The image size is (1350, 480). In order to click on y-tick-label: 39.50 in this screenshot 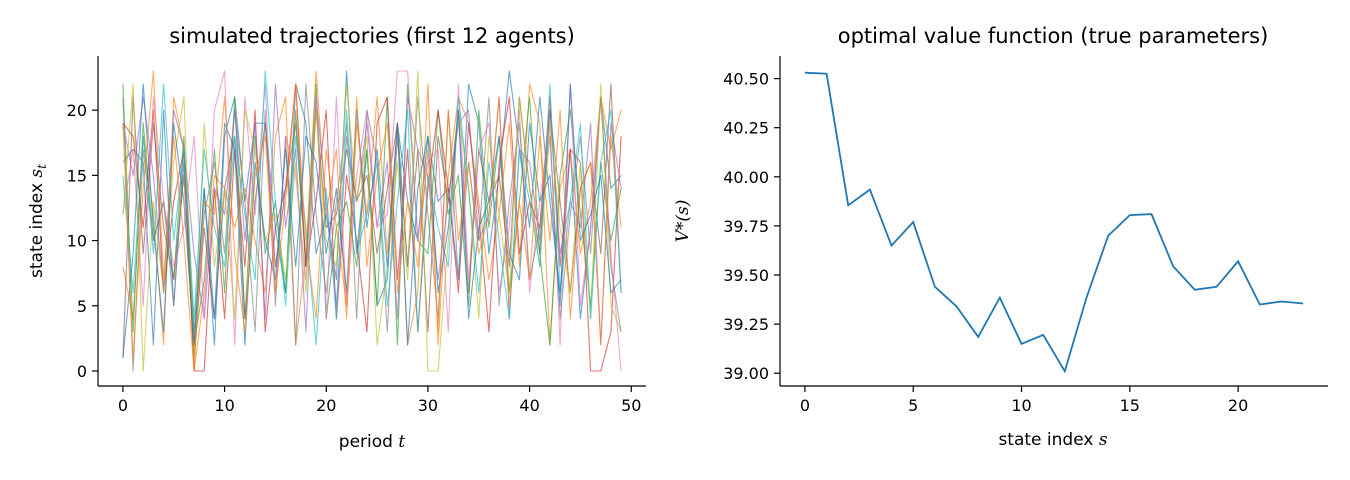, I will do `click(746, 275)`.